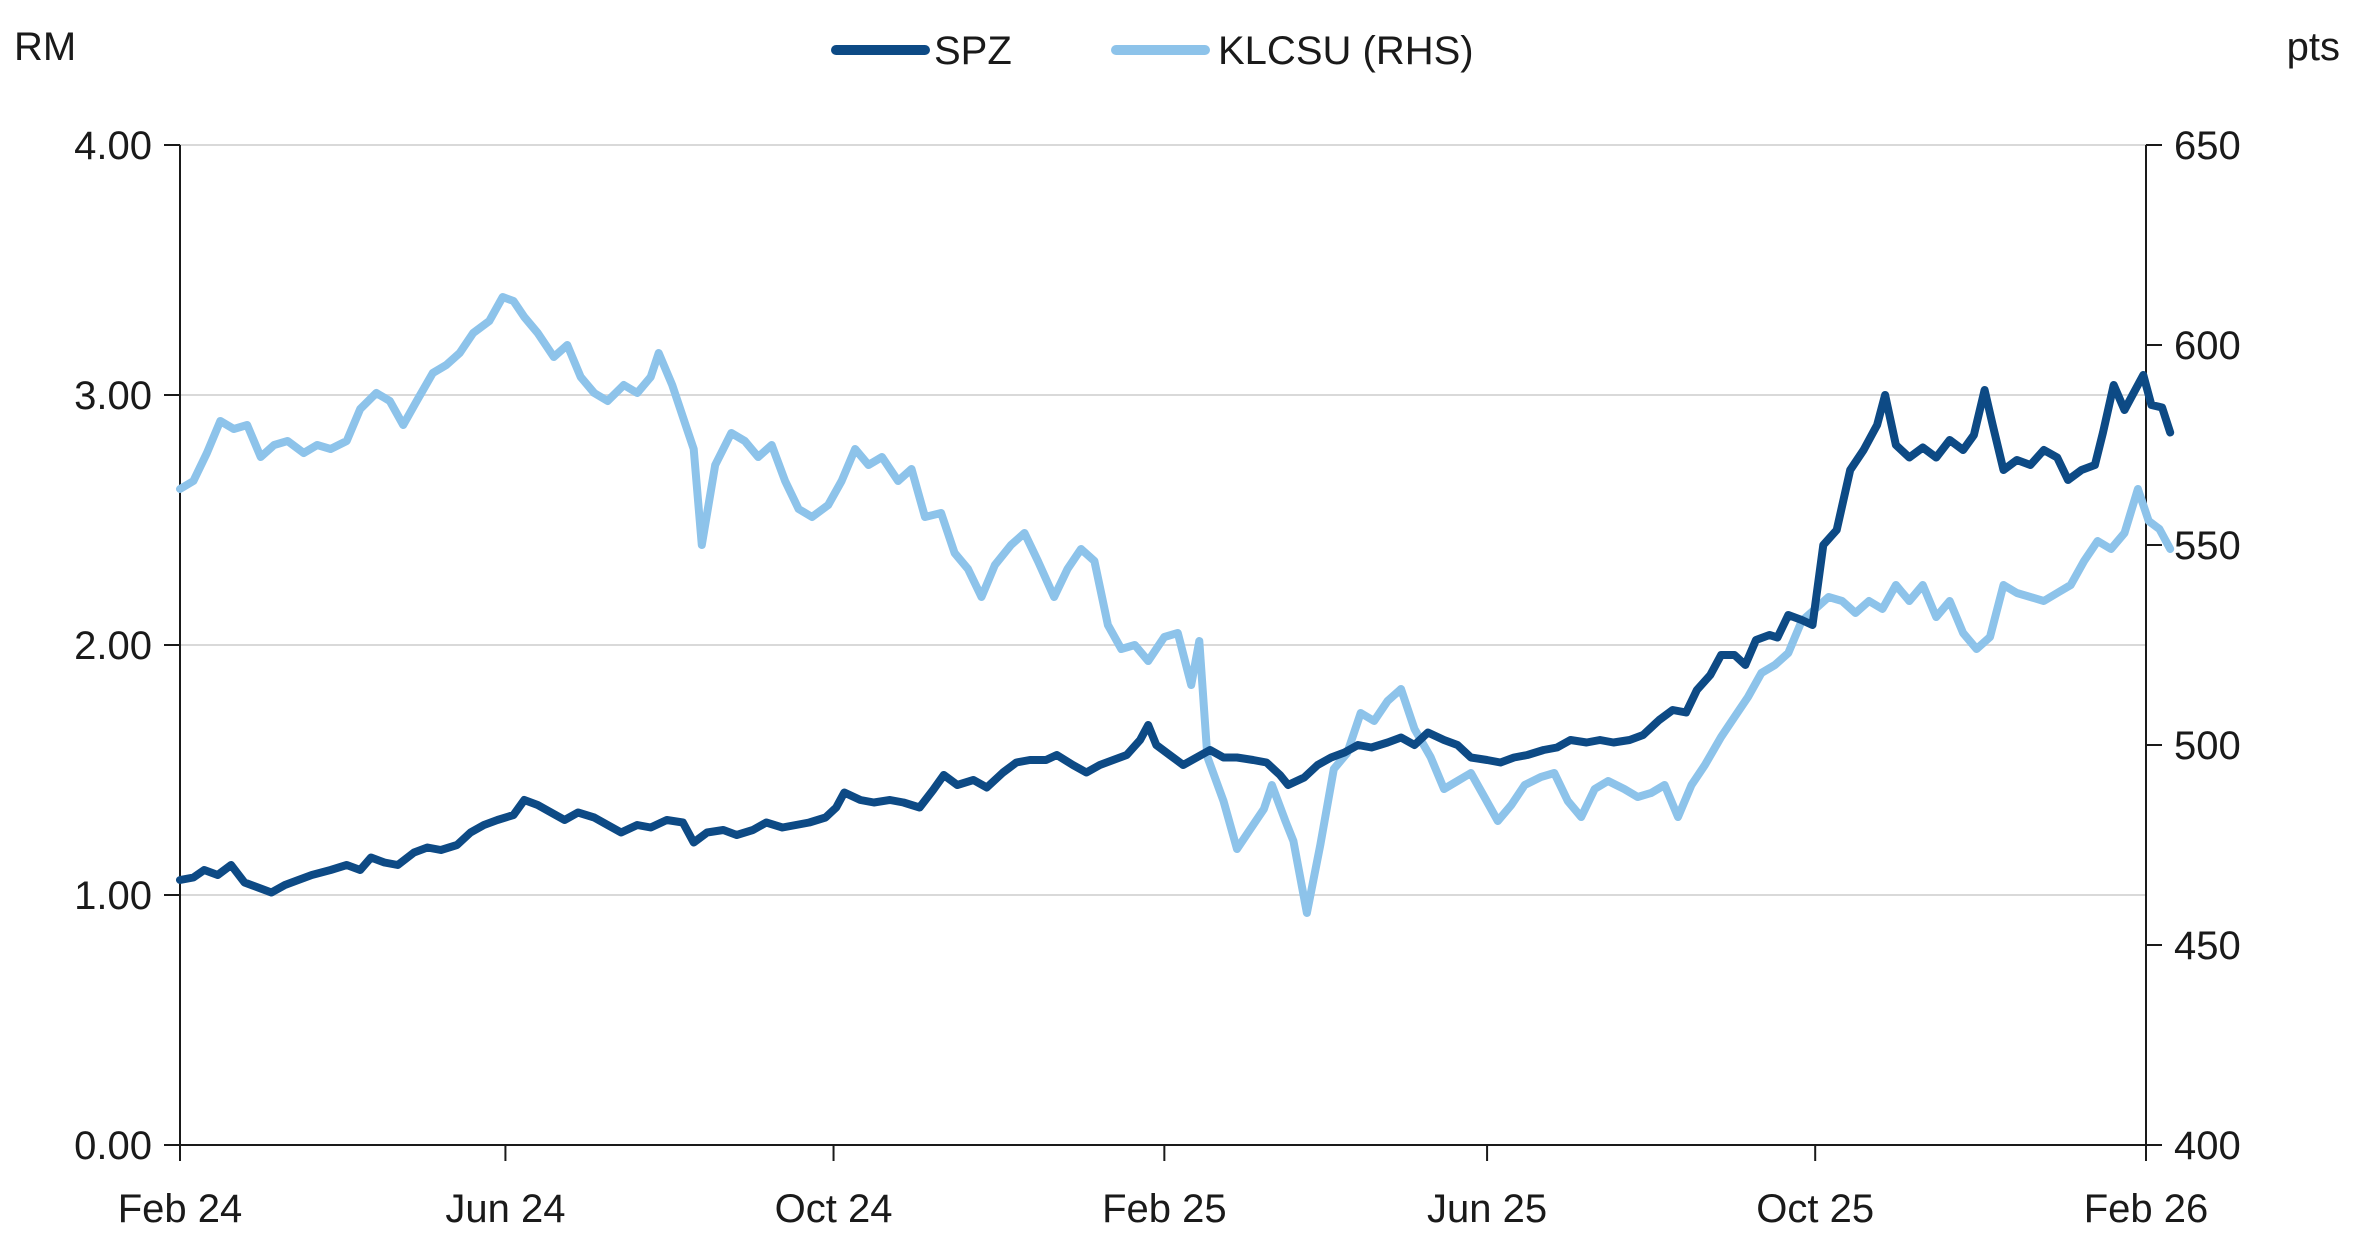 This screenshot has height=1245, width=2363. I want to click on legend-label-spz: SPZ, so click(973, 51).